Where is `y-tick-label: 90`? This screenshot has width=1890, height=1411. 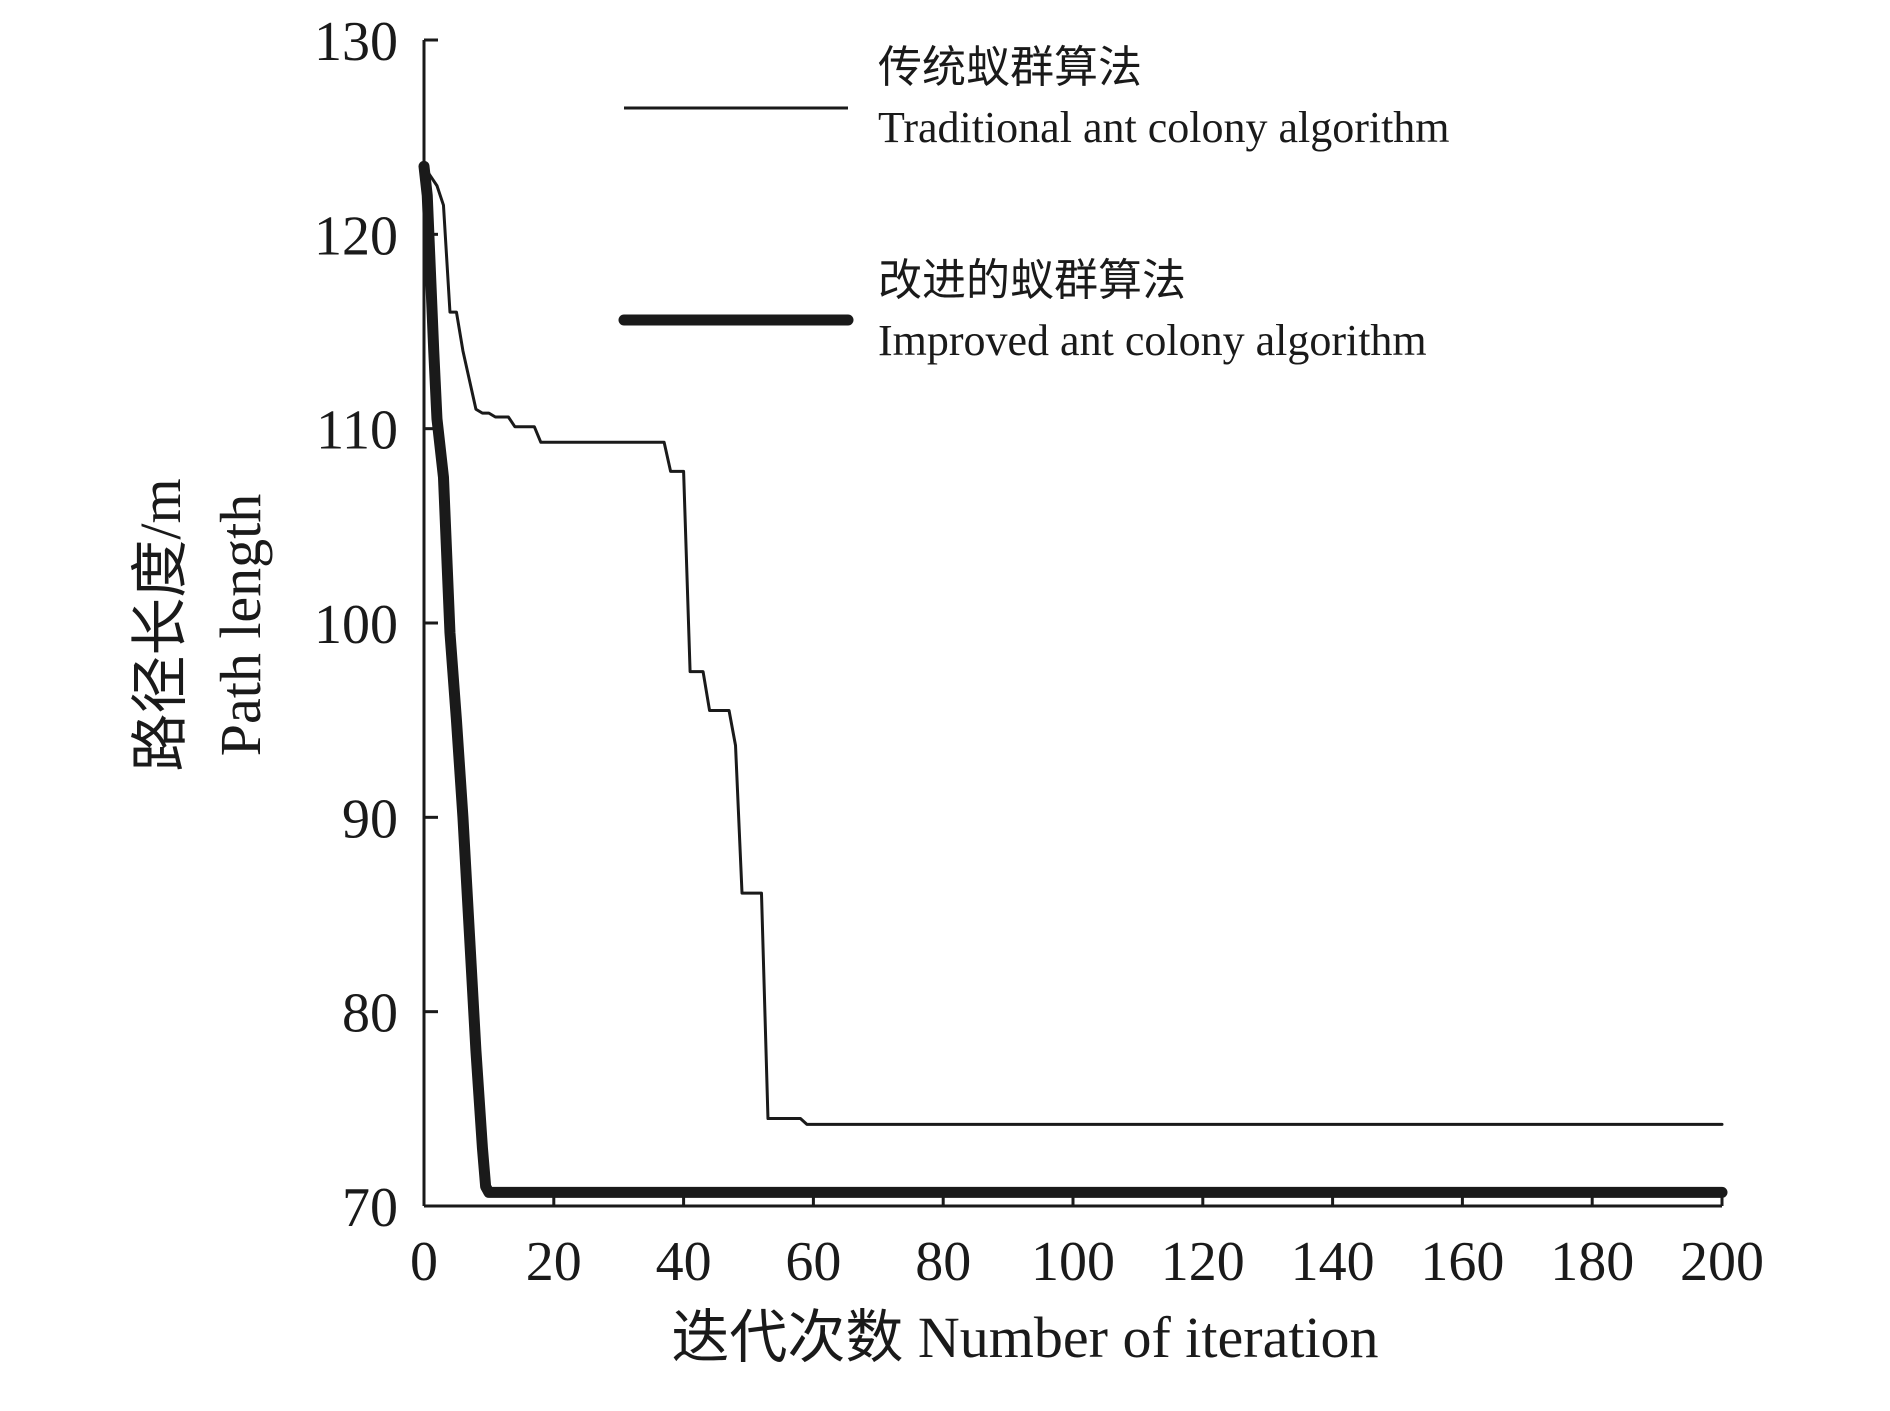
y-tick-label: 90 is located at coordinates (370, 819).